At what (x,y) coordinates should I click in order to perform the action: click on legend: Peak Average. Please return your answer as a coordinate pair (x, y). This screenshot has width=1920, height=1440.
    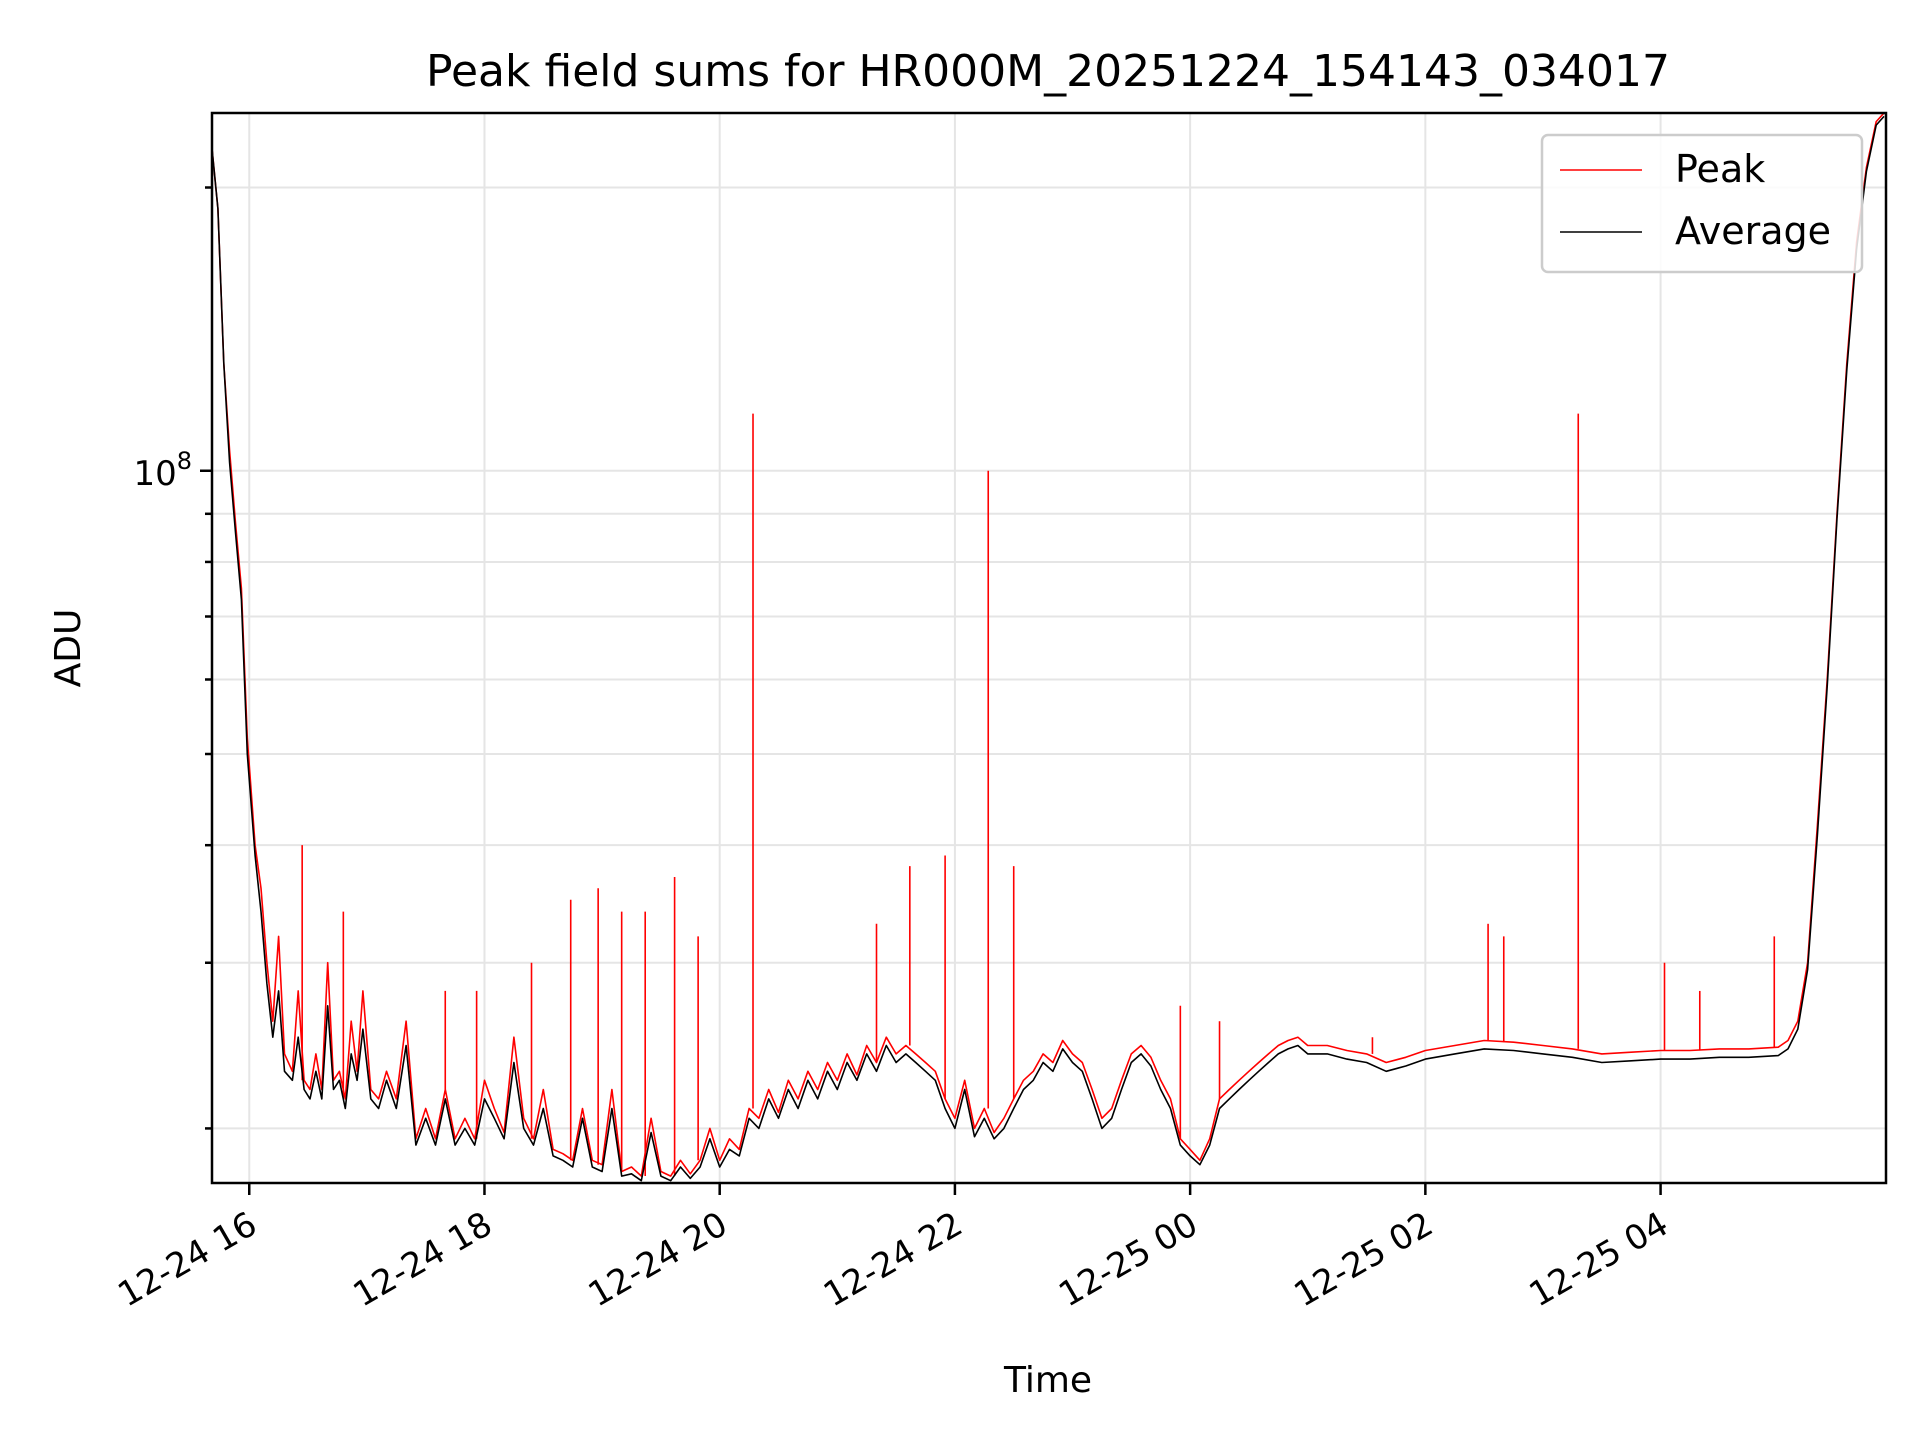
    Looking at the image, I should click on (1702, 203).